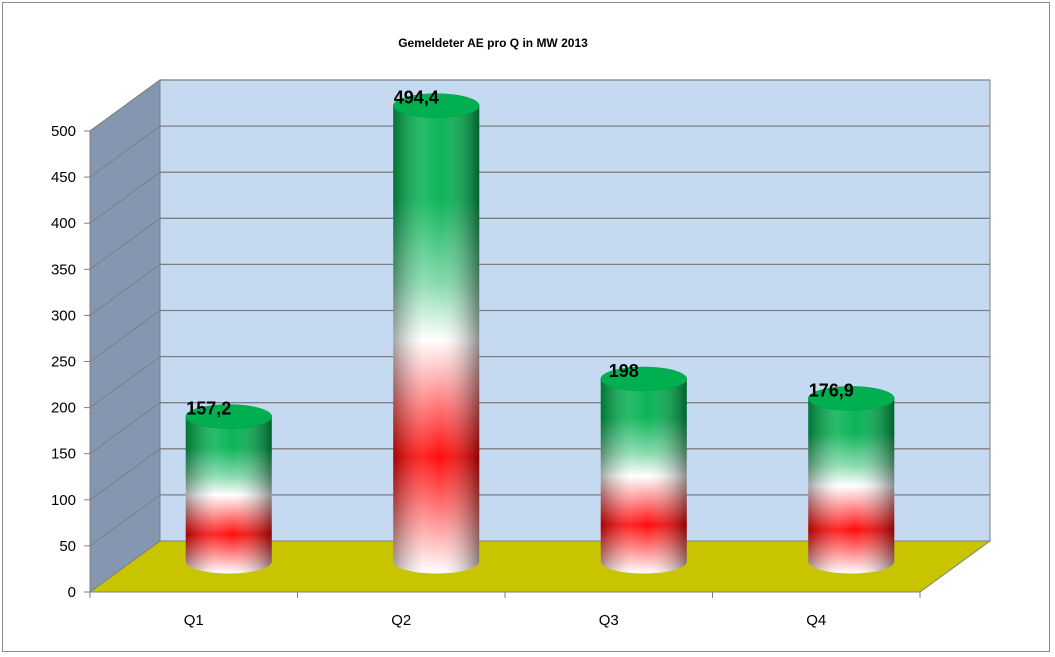  What do you see at coordinates (63, 269) in the screenshot?
I see `y-tick-label: 350` at bounding box center [63, 269].